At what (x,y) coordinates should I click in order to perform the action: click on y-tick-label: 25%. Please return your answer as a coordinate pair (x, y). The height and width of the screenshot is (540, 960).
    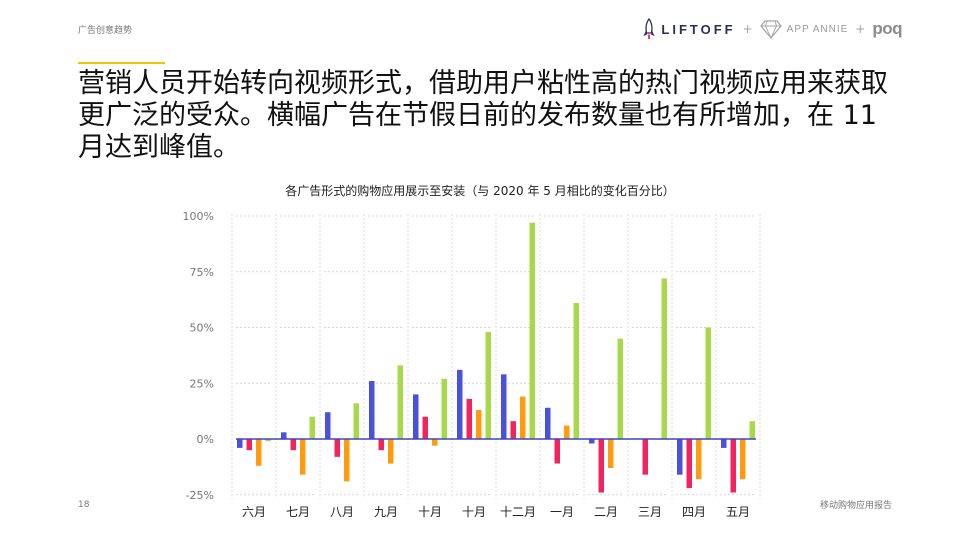
    Looking at the image, I should click on (202, 383).